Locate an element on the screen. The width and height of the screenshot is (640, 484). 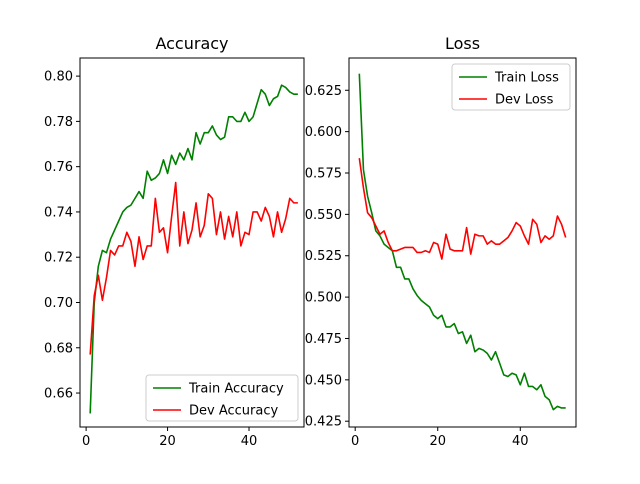
y-tick-label: 0.68 is located at coordinates (58, 348).